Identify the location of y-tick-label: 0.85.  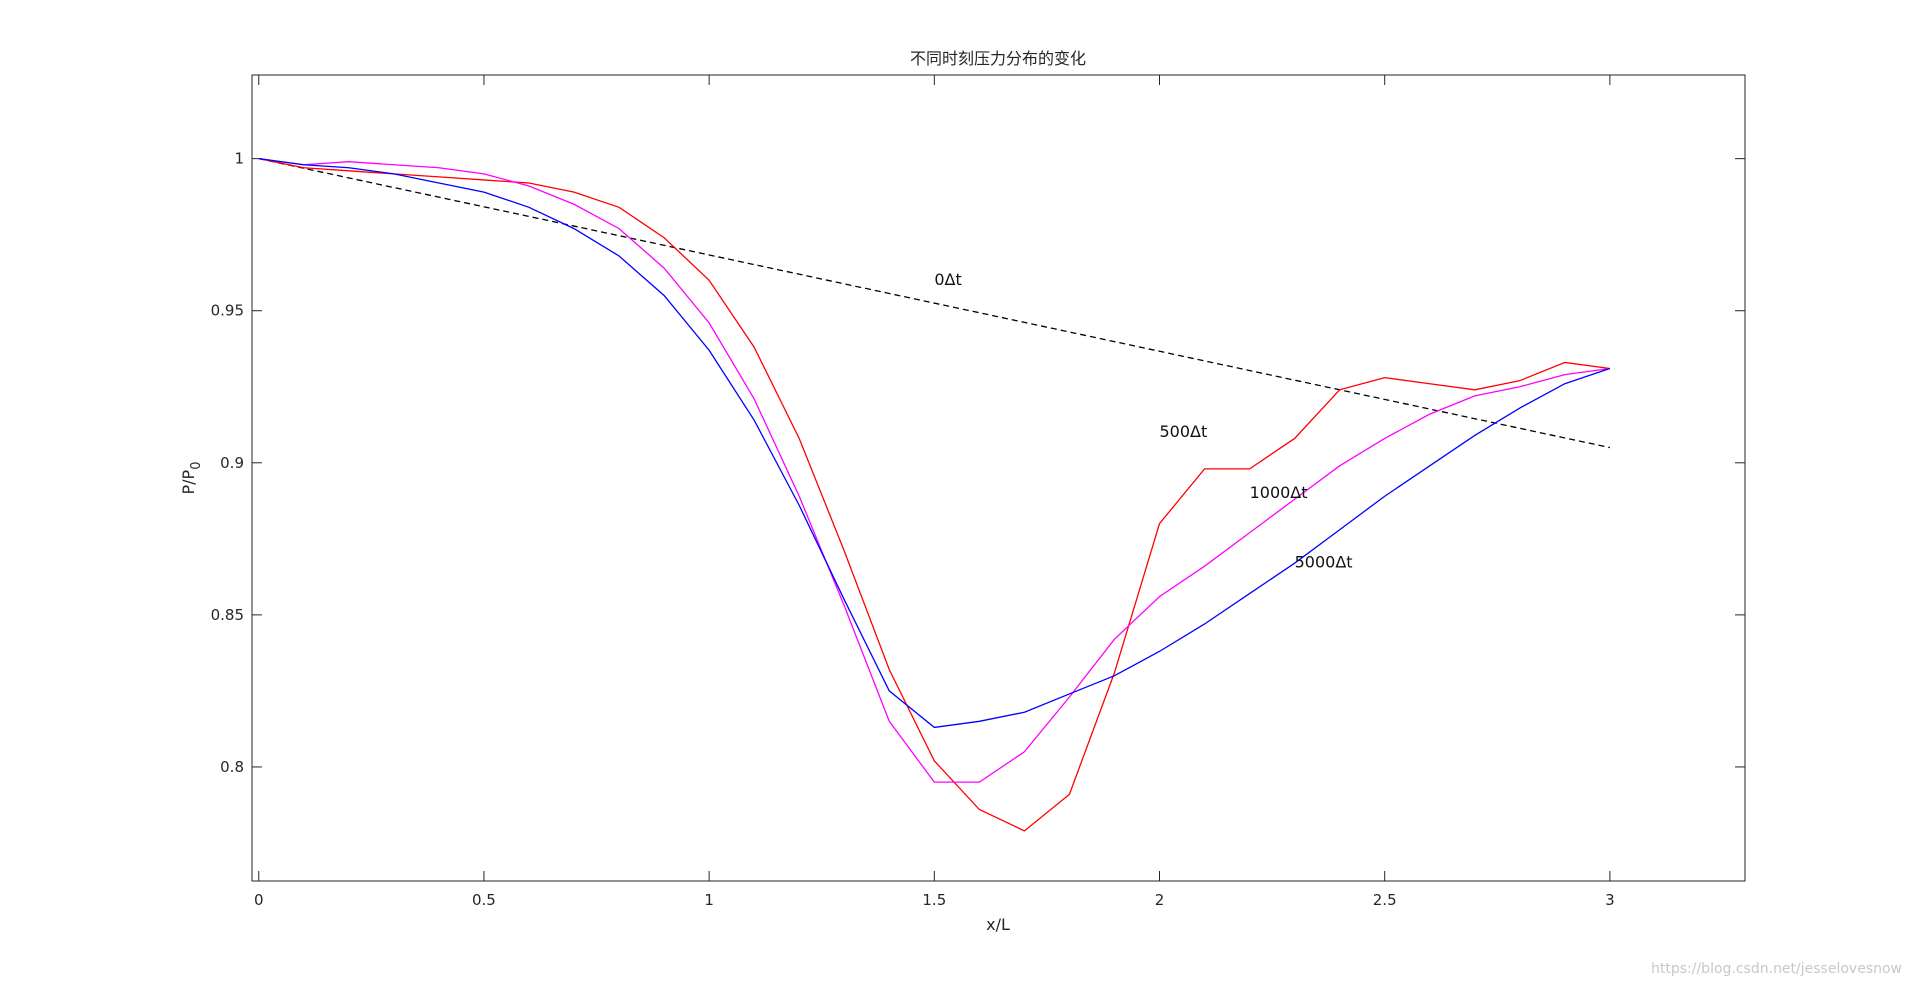
(227, 615).